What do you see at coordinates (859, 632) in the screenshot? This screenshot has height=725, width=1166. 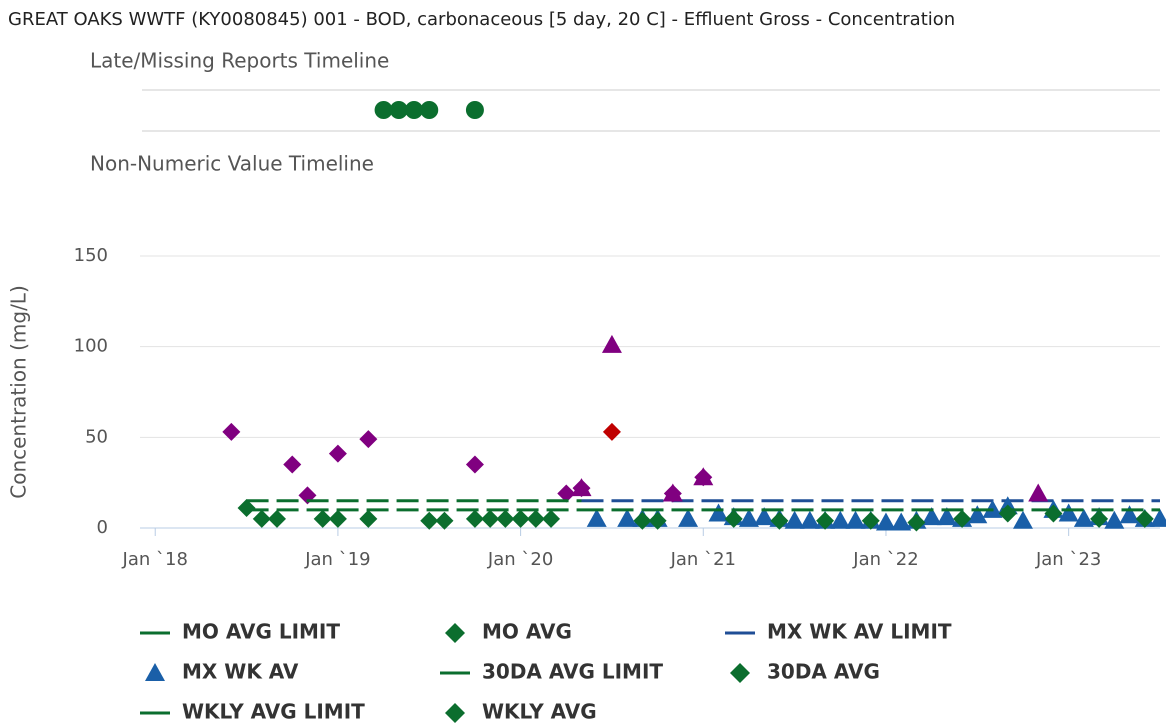 I see `legend-label: MX WK AV LIMIT` at bounding box center [859, 632].